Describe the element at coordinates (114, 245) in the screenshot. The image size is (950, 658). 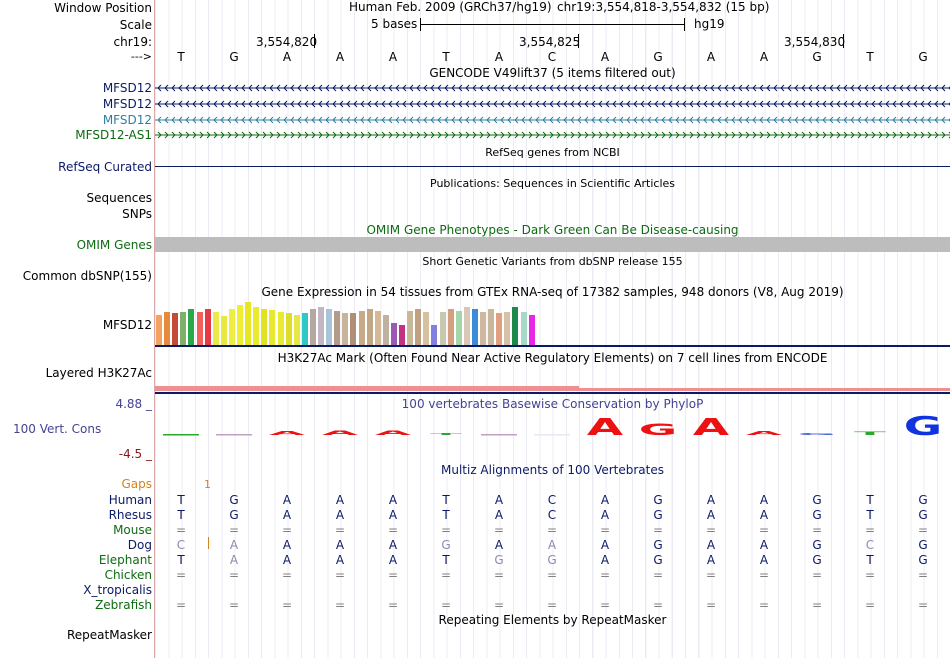
I see `omim-label: OMIM Genes` at that location.